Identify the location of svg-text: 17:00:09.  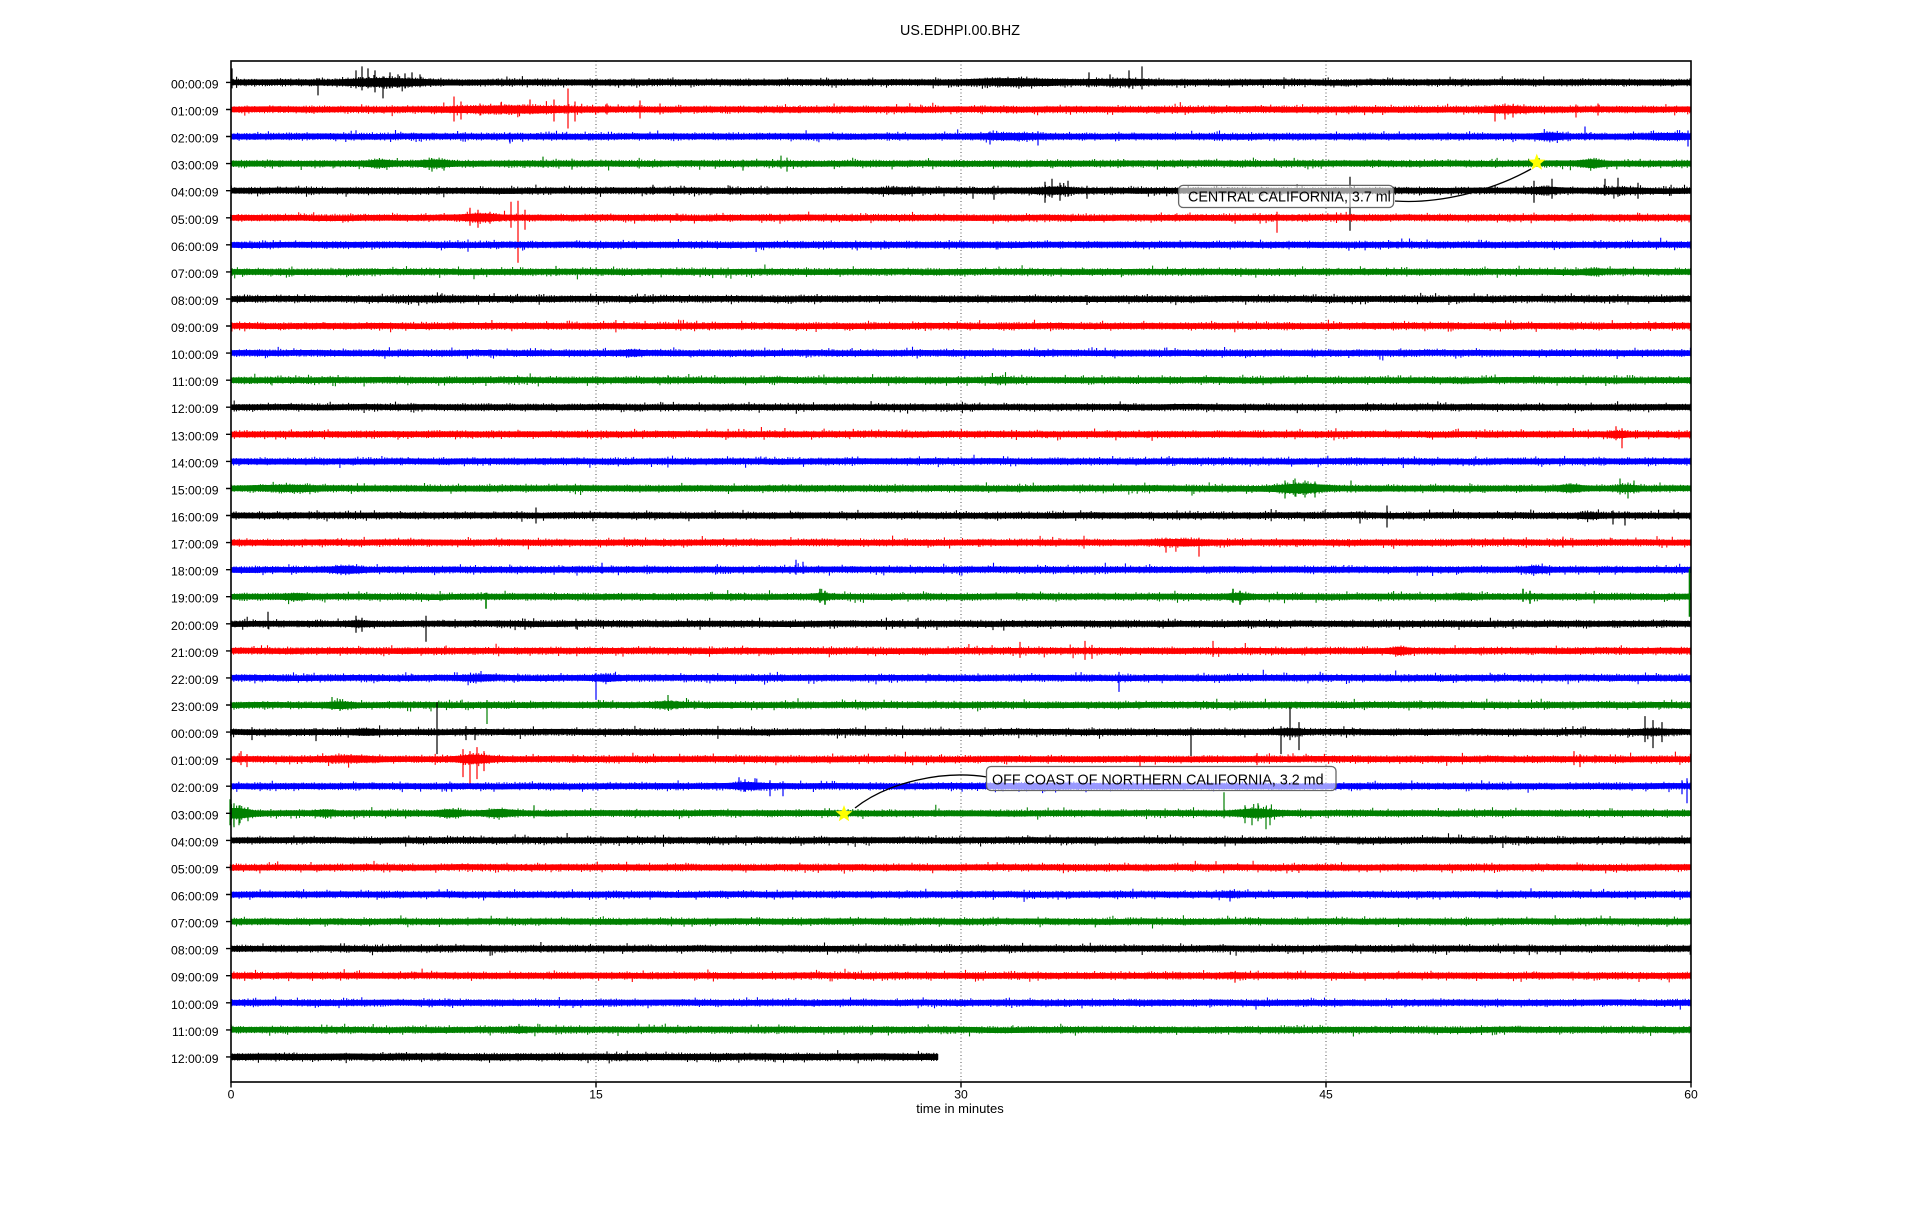
(195, 545).